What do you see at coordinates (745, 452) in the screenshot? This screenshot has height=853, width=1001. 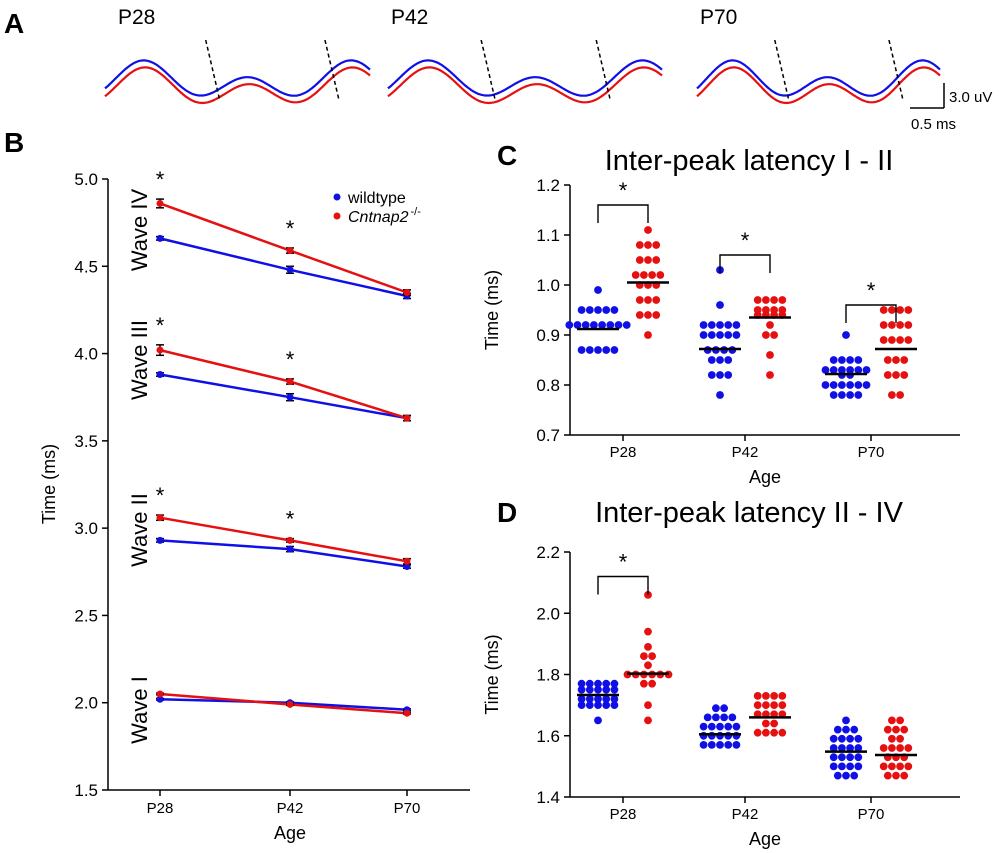 I see `x-tick-label: P42` at bounding box center [745, 452].